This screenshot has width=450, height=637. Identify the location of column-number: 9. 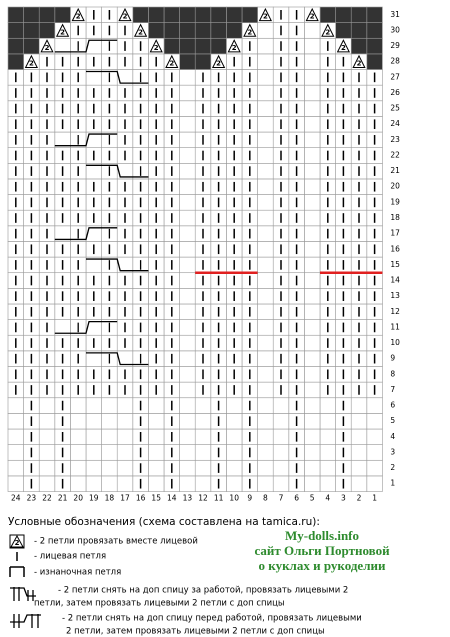
(249, 498).